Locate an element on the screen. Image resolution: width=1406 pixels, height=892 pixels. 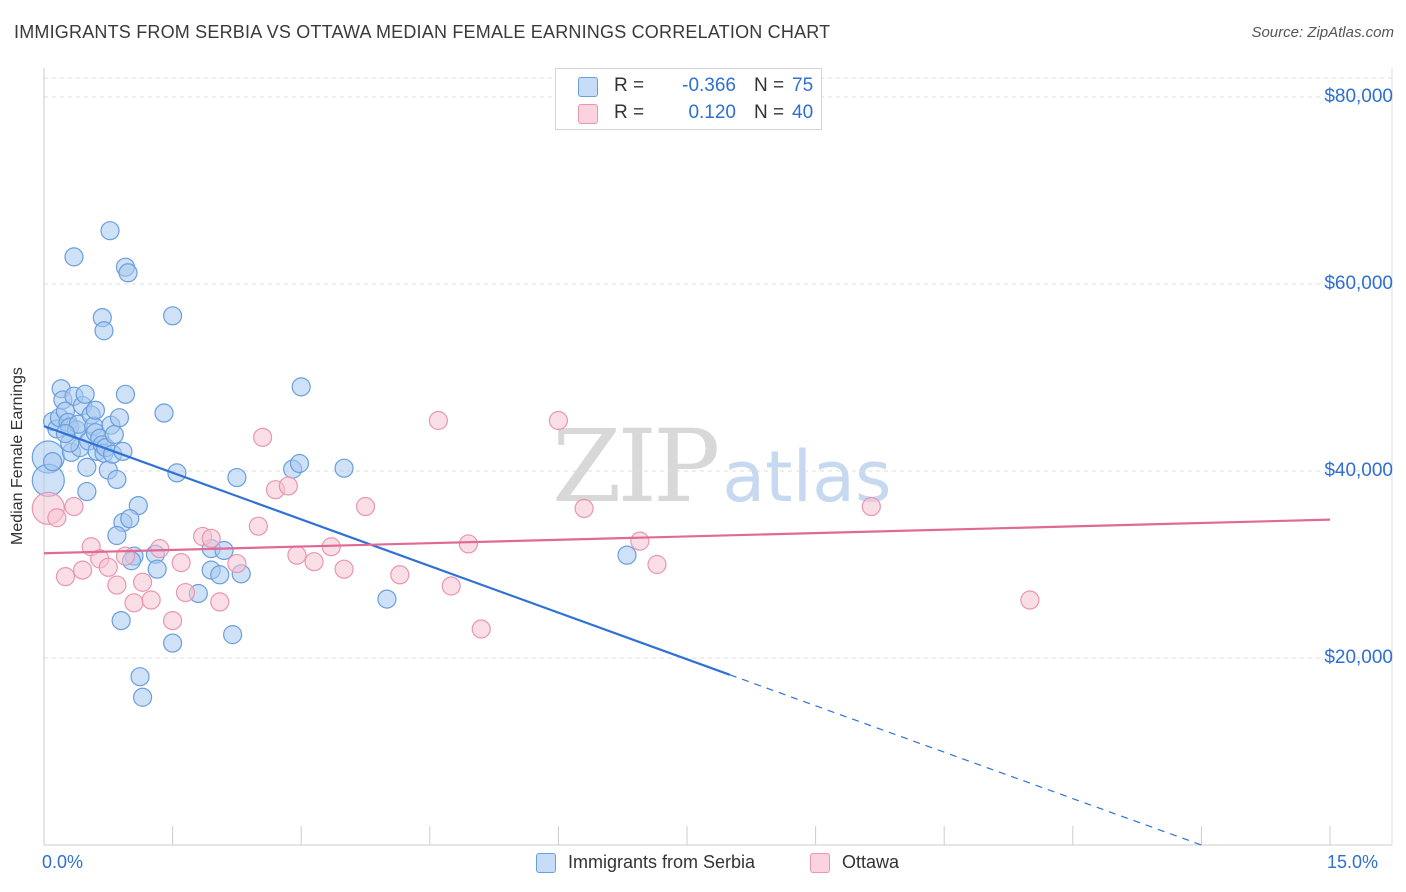
legend-swatch-serbia is located at coordinates (588, 87).